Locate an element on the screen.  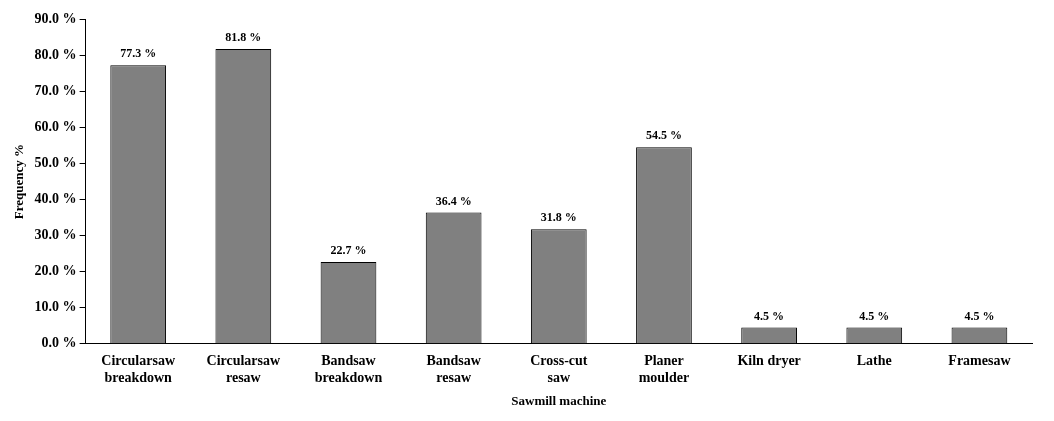
y-tick-label: 20.0 % is located at coordinates (55, 271).